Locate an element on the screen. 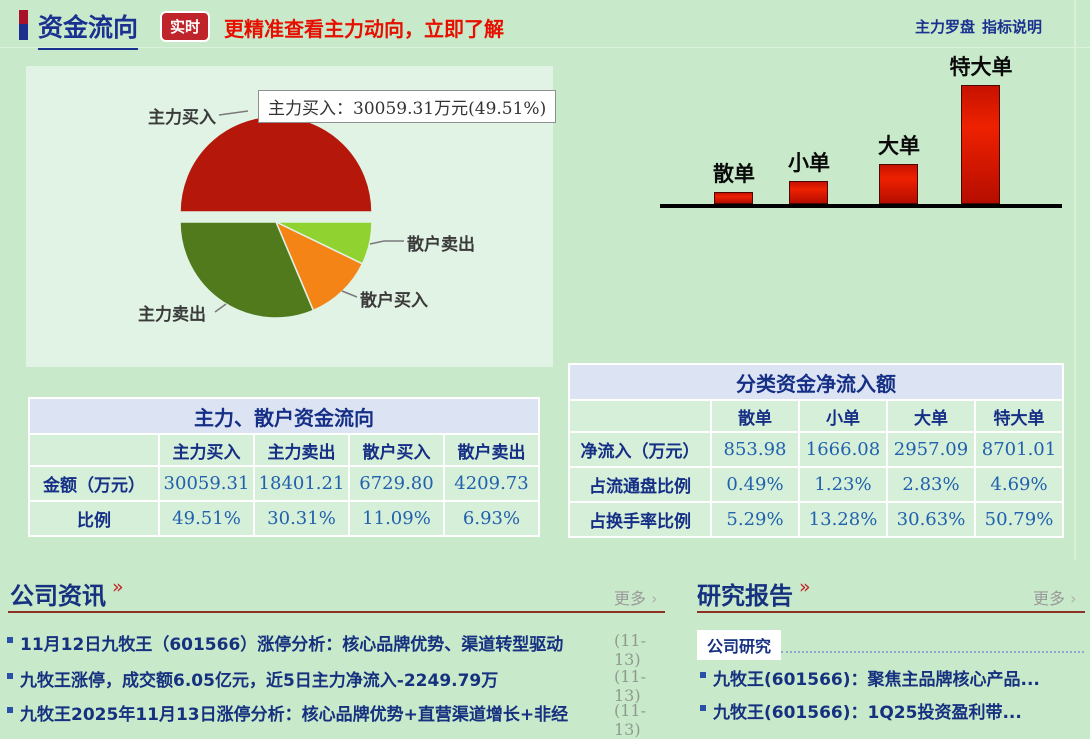  net-row-turnover-label: 占换手率比例 is located at coordinates (640, 519).